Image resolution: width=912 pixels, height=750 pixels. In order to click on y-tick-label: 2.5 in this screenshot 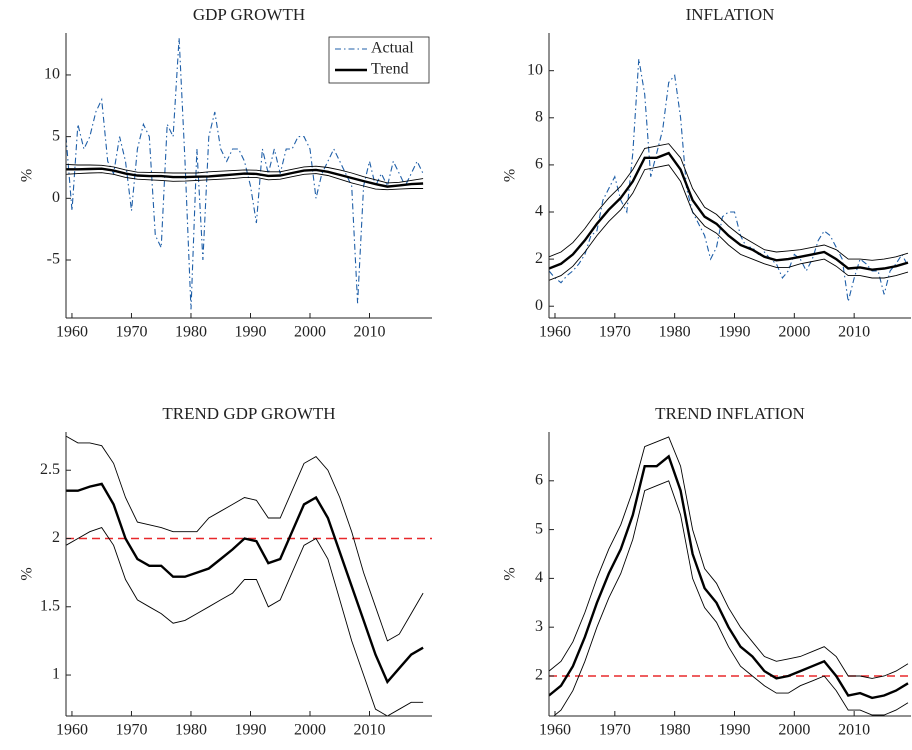, I will do `click(50, 469)`.